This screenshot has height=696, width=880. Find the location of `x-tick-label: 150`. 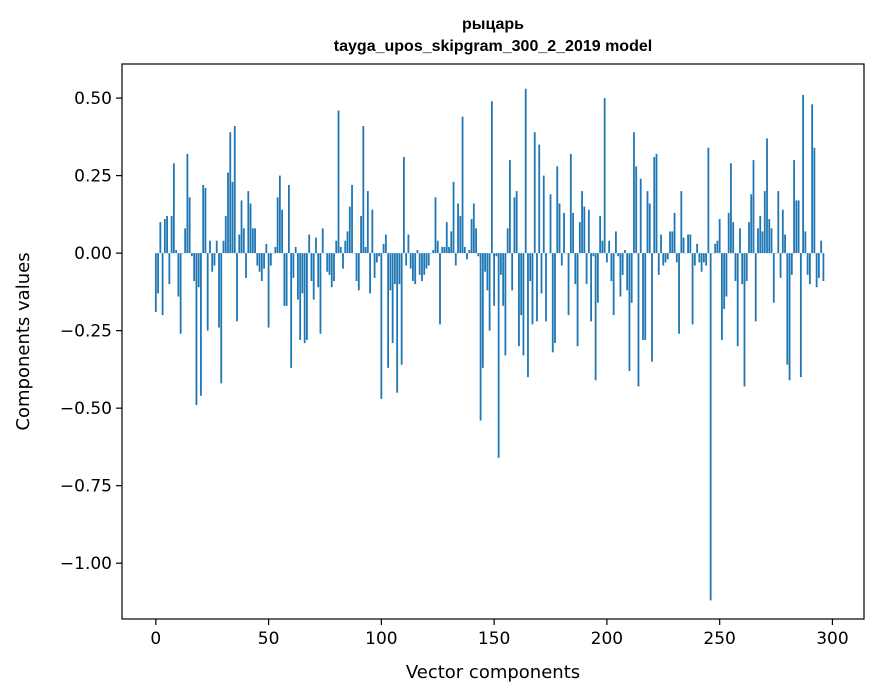

x-tick-label: 150 is located at coordinates (494, 639).